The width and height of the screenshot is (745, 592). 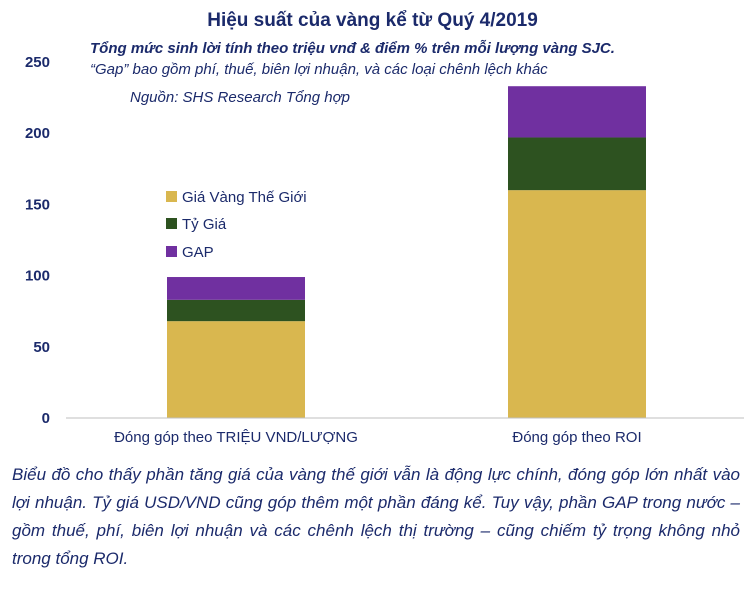 What do you see at coordinates (236, 437) in the screenshot?
I see `x-tick-label: Đóng góp theo TRIỆU VND/LƯỢNG` at bounding box center [236, 437].